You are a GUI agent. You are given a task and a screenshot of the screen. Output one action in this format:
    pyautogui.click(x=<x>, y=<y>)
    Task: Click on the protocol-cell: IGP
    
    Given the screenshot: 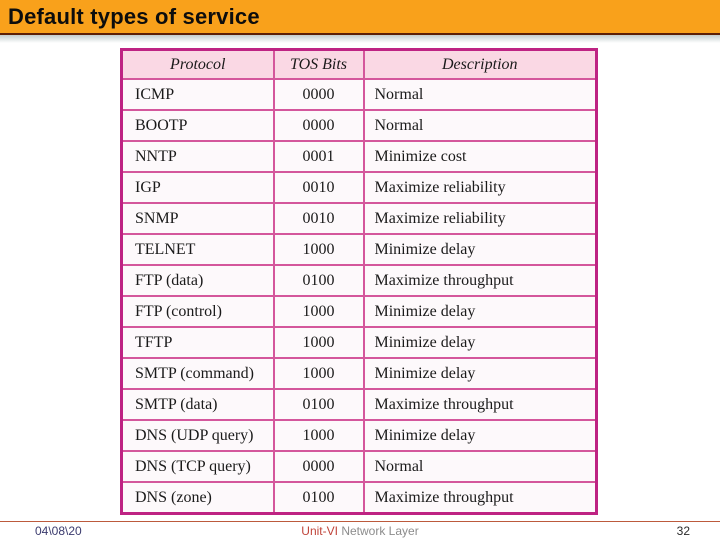 What is the action you would take?
    pyautogui.click(x=197, y=187)
    